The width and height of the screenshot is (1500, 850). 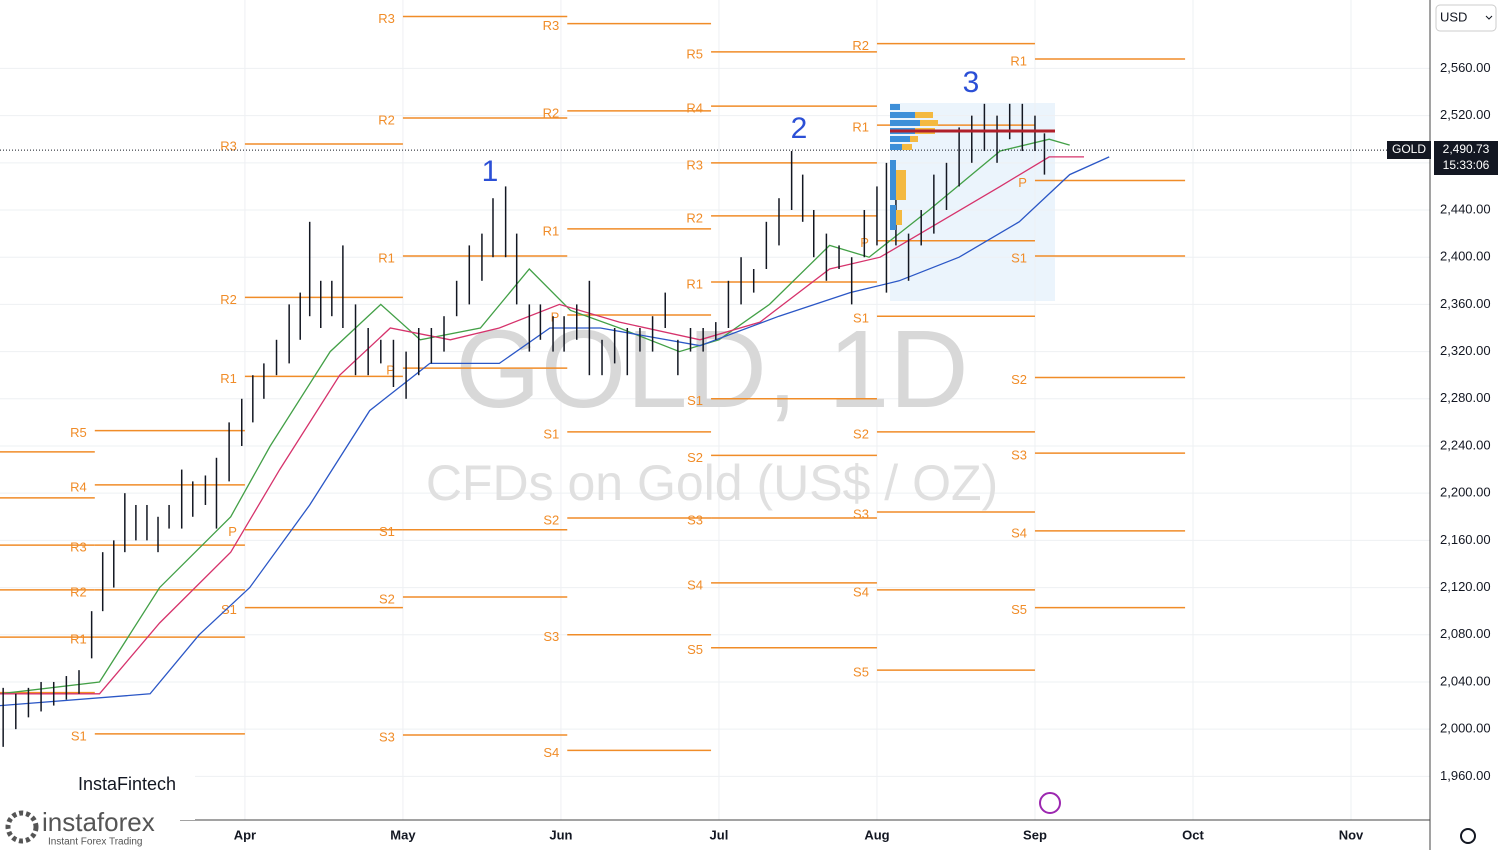 What do you see at coordinates (1193, 834) in the screenshot?
I see `x-tick-label: Oct` at bounding box center [1193, 834].